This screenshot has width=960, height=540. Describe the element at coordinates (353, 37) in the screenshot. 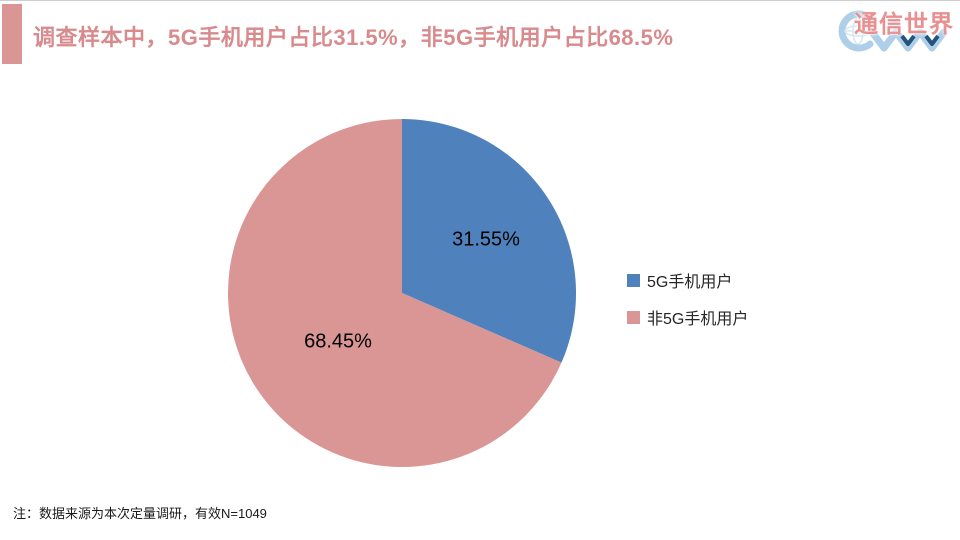

I see `page-title: 调查样本中，5G手机用户占比31.5%，非5G手机用户占比68.5%` at that location.